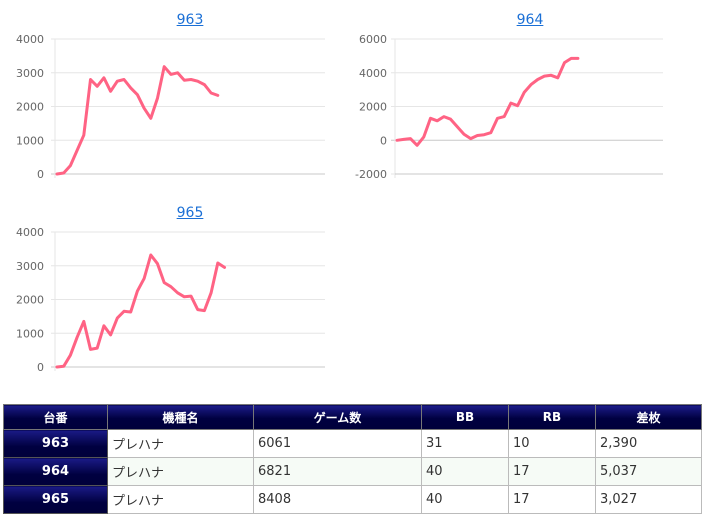 Image resolution: width=705 pixels, height=521 pixels. I want to click on game-count-cell: 6821, so click(337, 471).